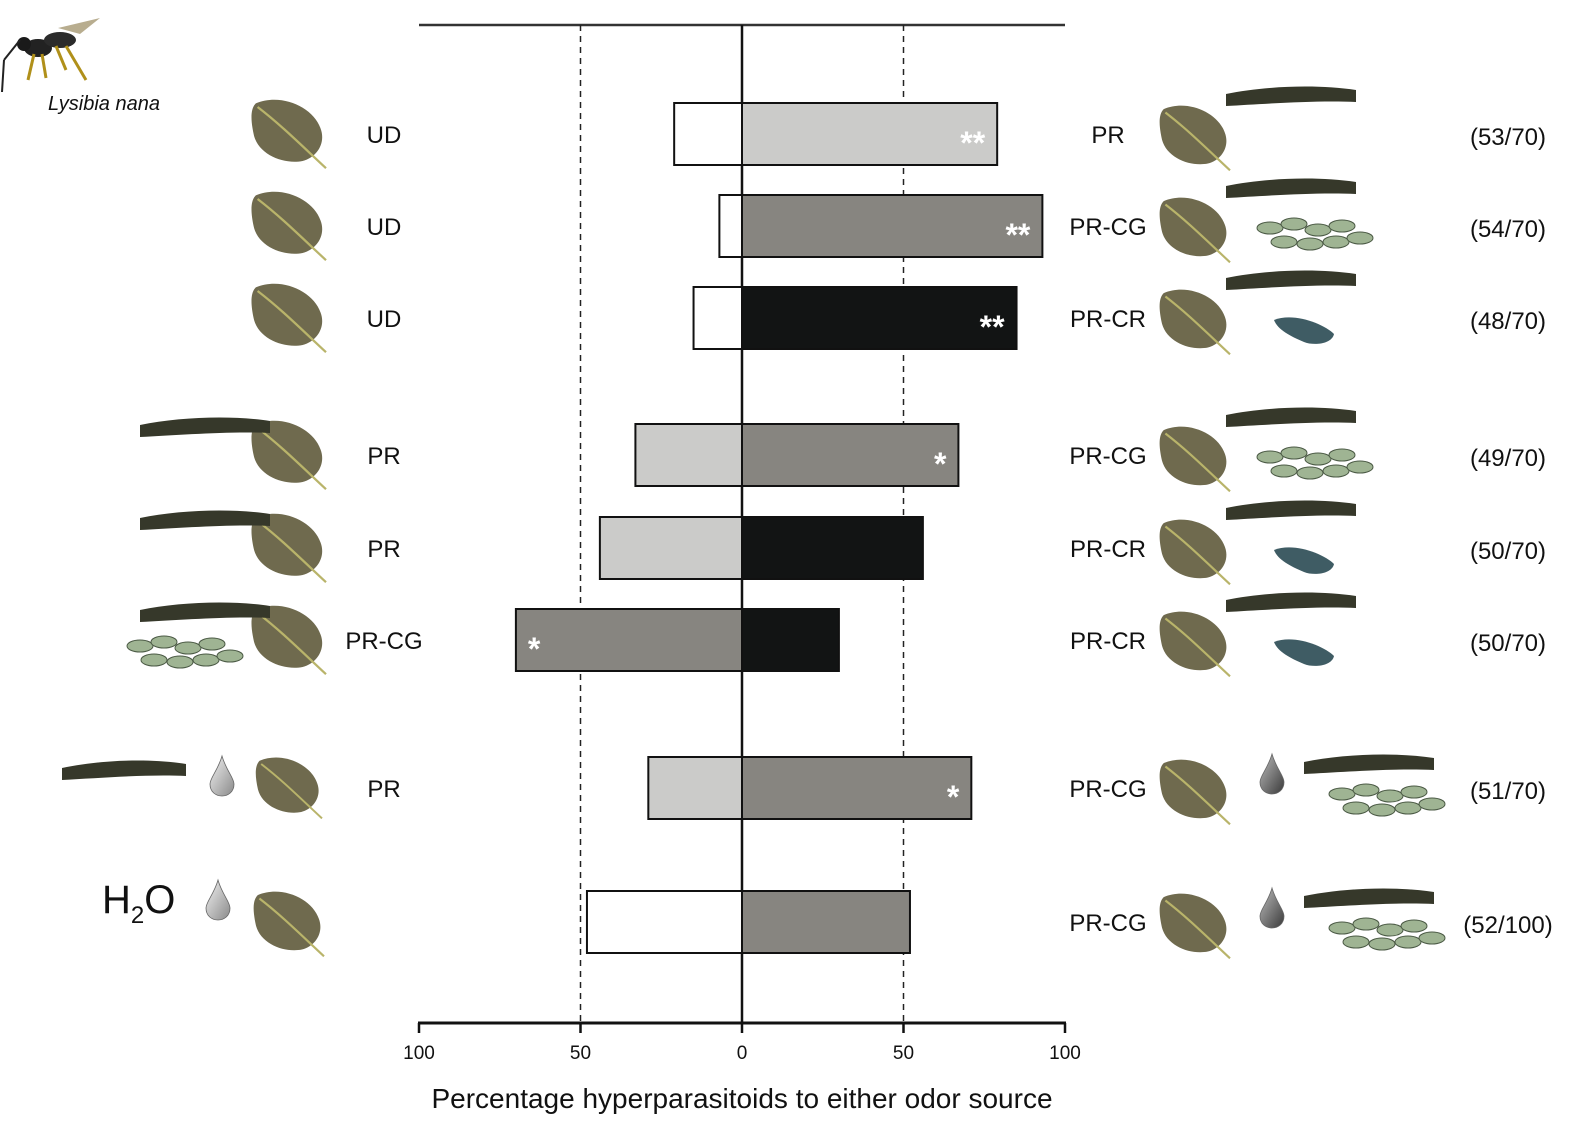  I want to click on sample-size-label: (54/70), so click(1508, 229).